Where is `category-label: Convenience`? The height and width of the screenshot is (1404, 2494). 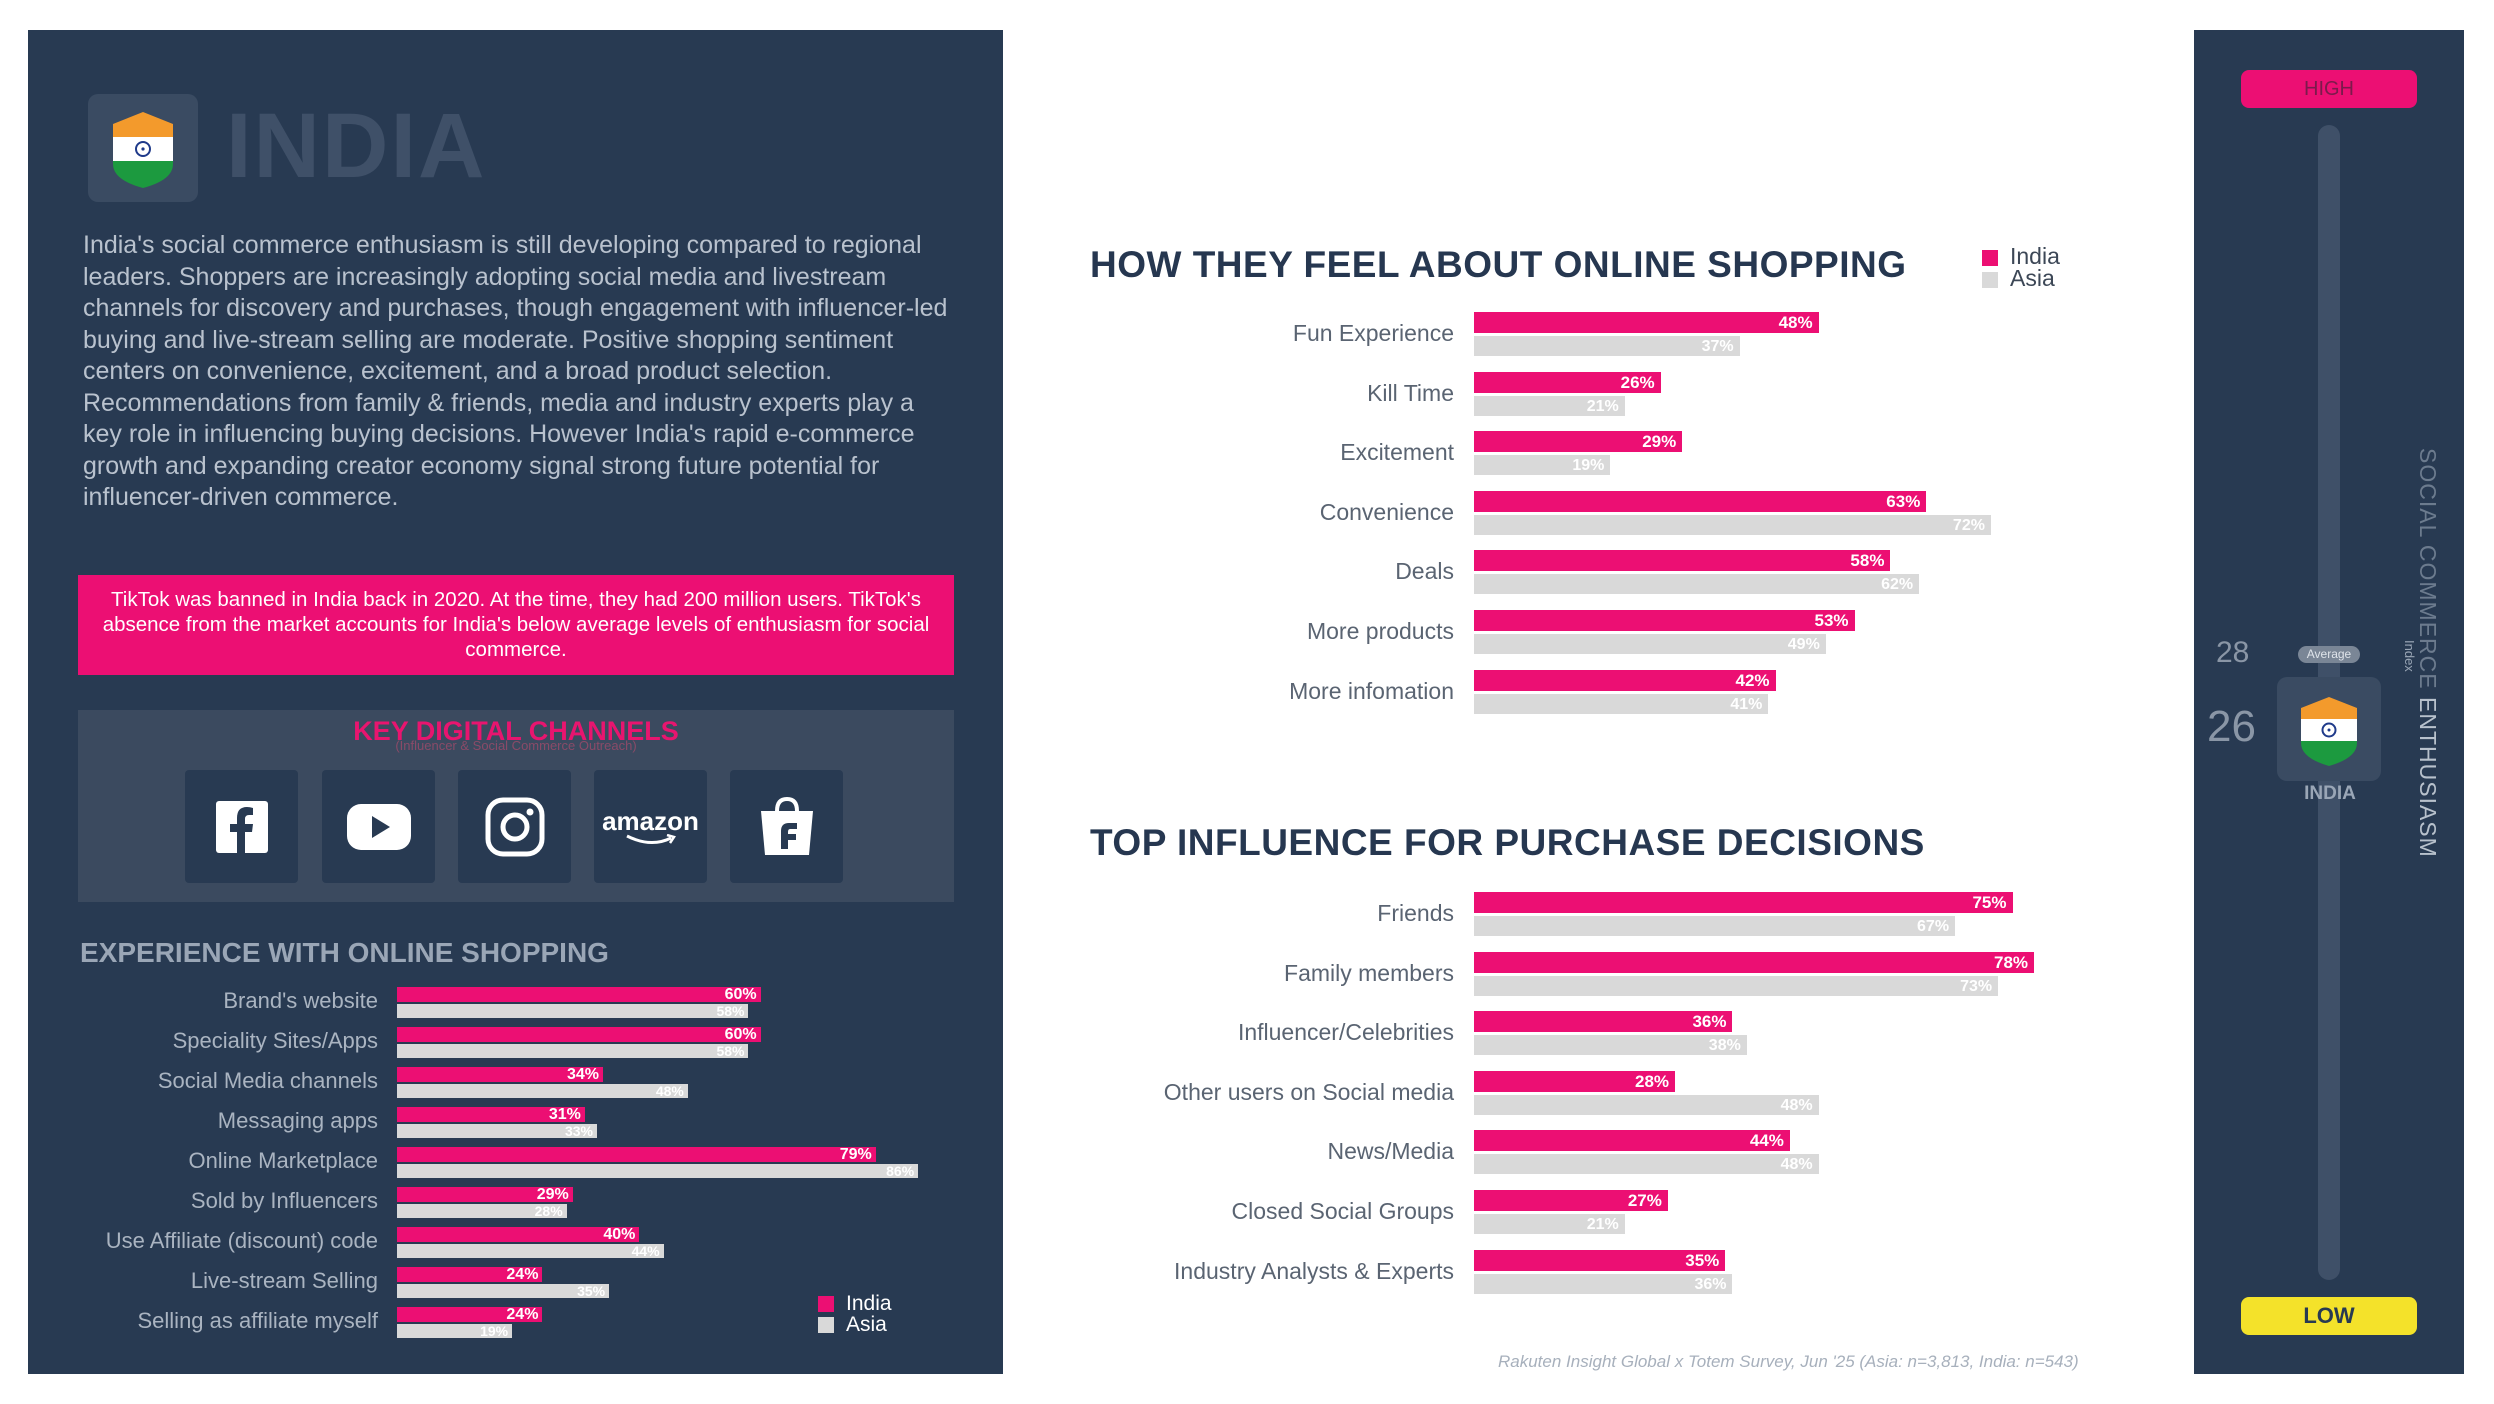 category-label: Convenience is located at coordinates (1386, 511).